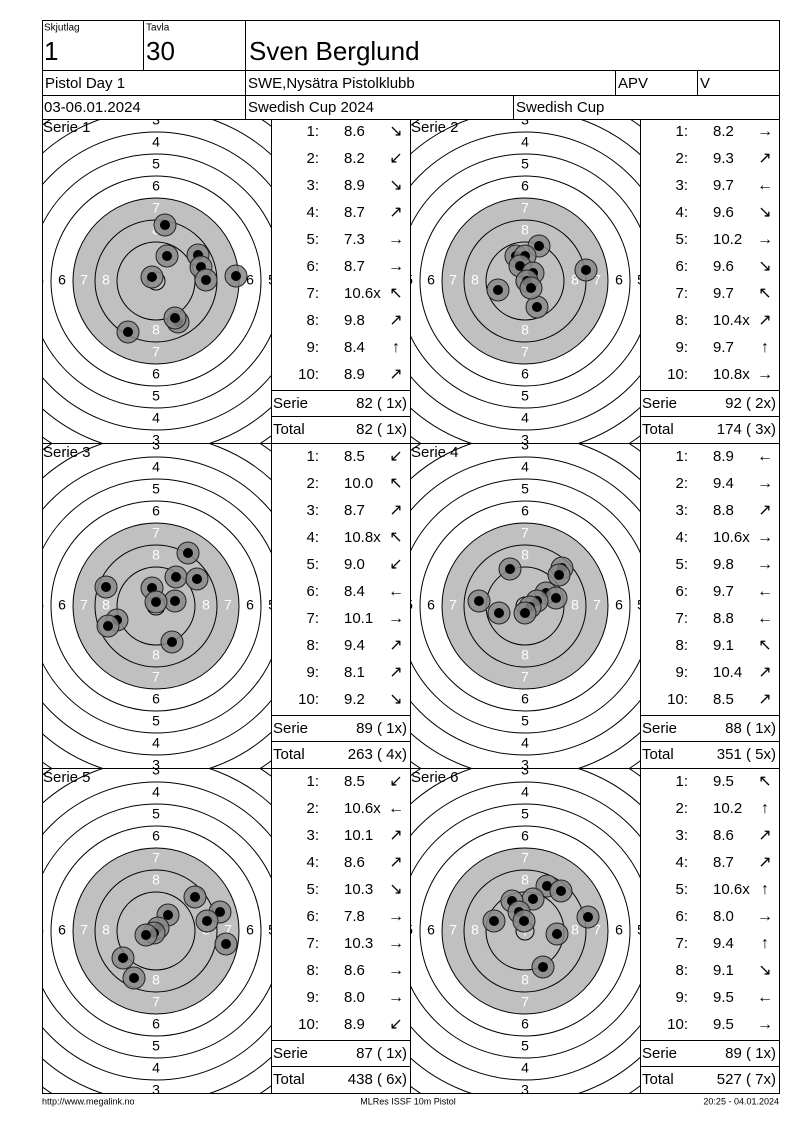  Describe the element at coordinates (723, 131) in the screenshot. I see `shot-score: 8.2` at that location.